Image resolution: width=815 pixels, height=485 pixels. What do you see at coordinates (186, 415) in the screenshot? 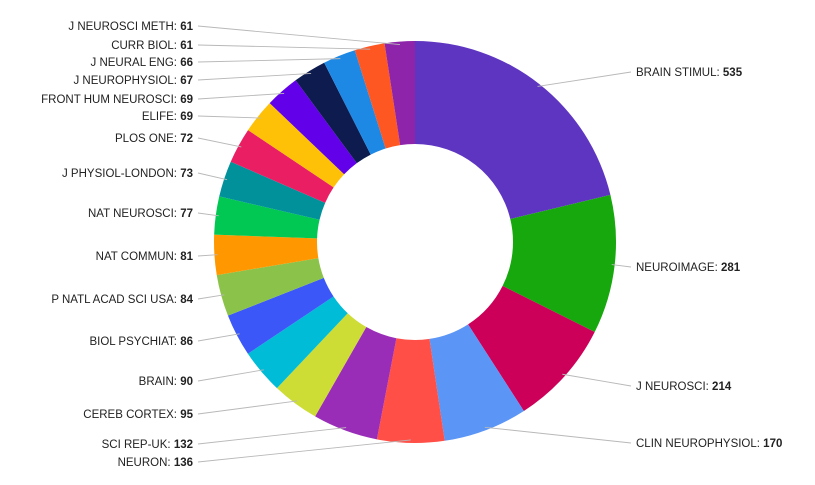
I see `label-value: 95` at bounding box center [186, 415].